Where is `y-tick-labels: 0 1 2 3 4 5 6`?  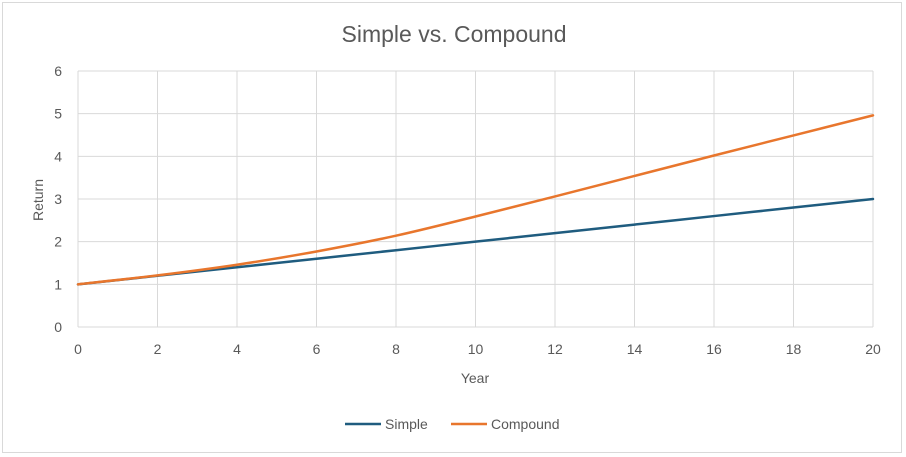
y-tick-labels: 0 1 2 3 4 5 6 is located at coordinates (58, 199).